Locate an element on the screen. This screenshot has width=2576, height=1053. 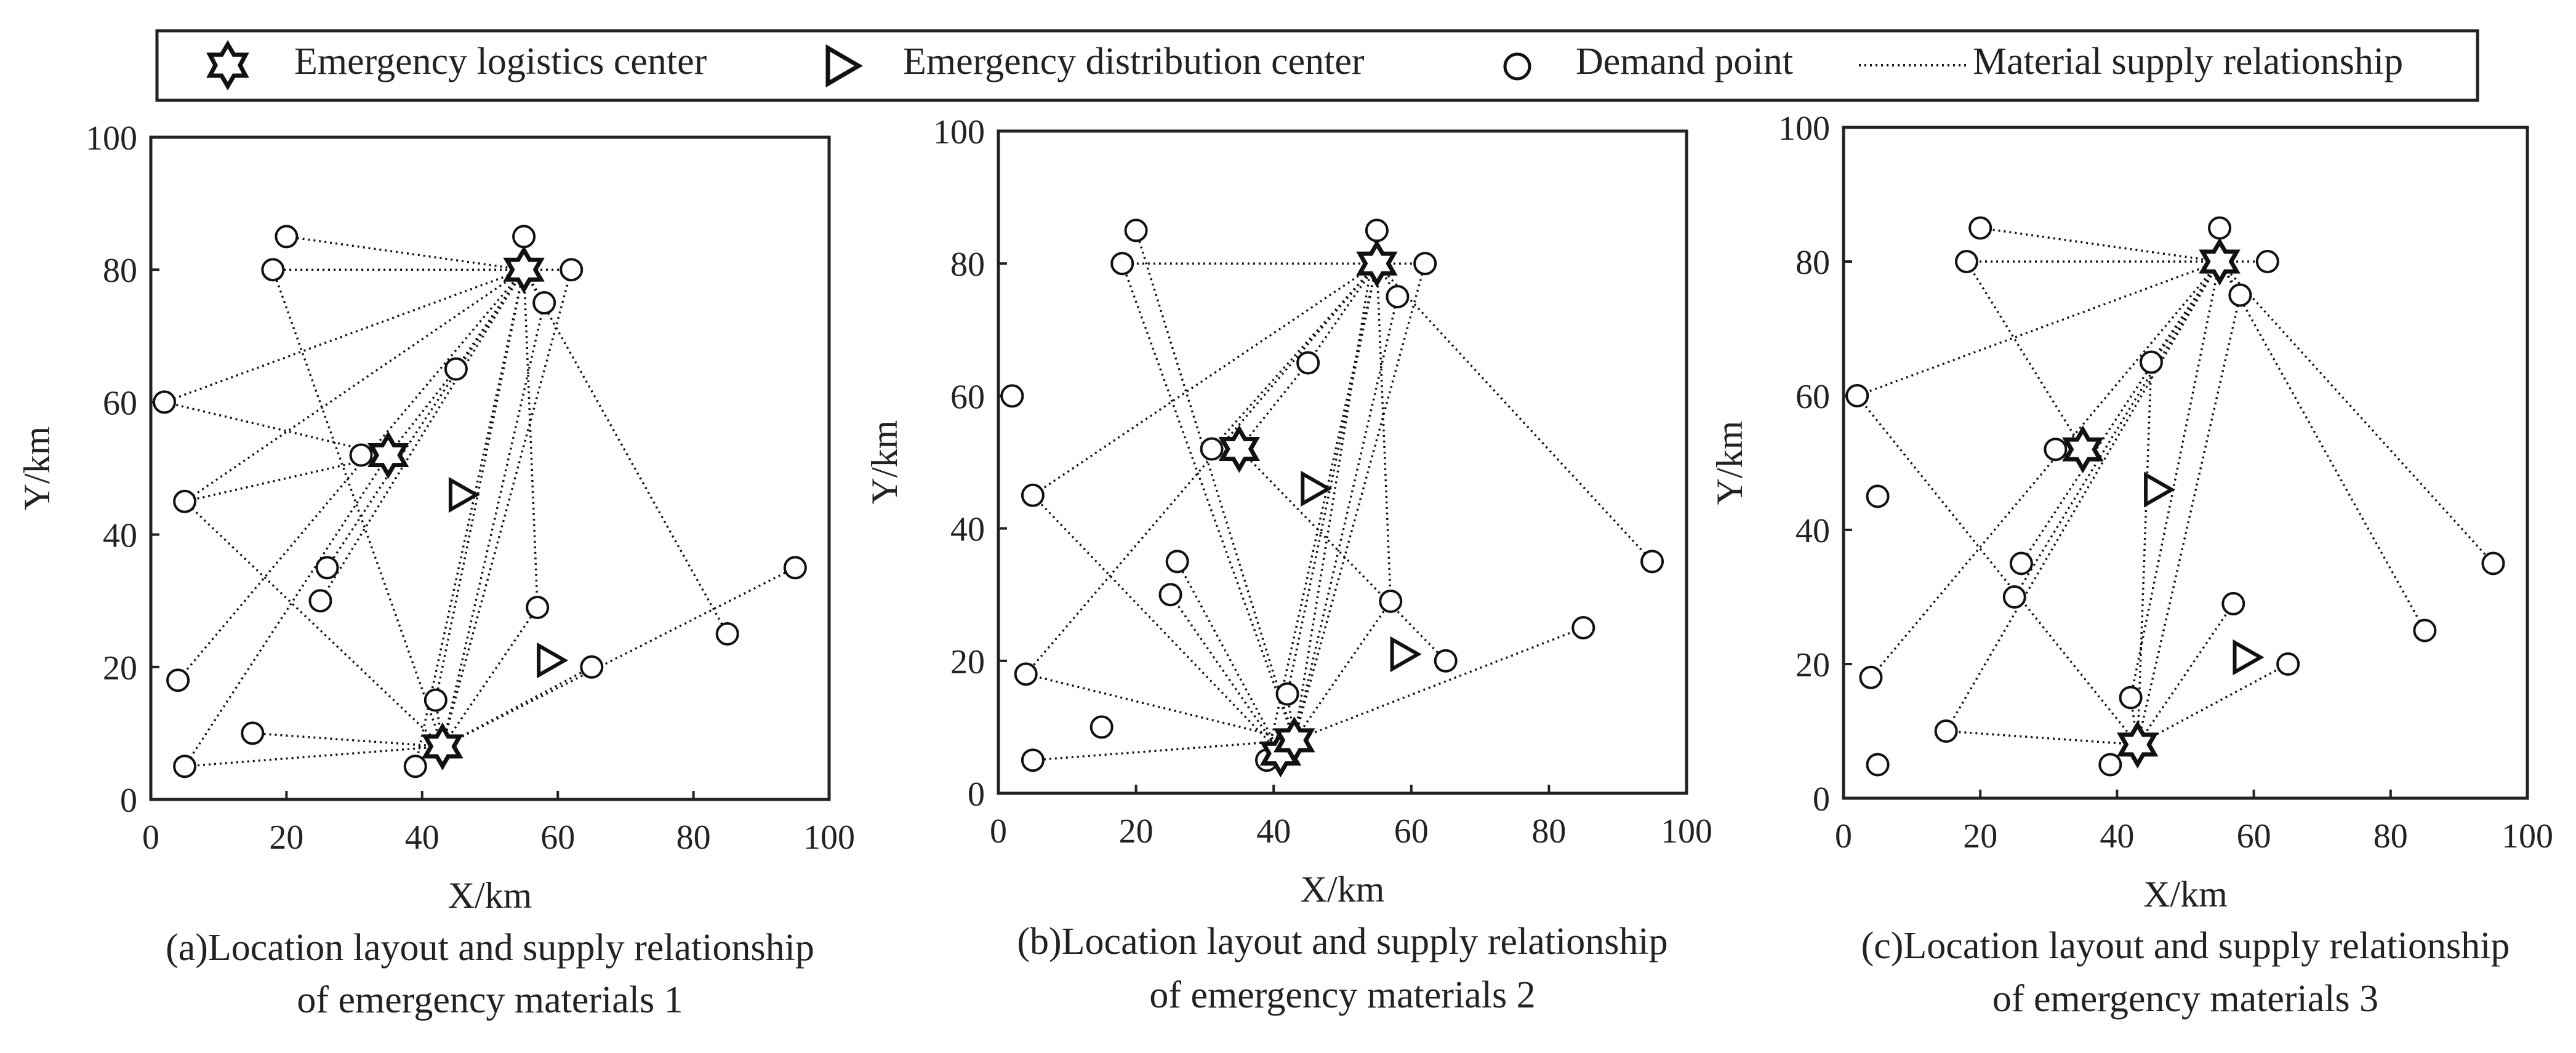
legend-label: Material supply relationship is located at coordinates (2188, 62).